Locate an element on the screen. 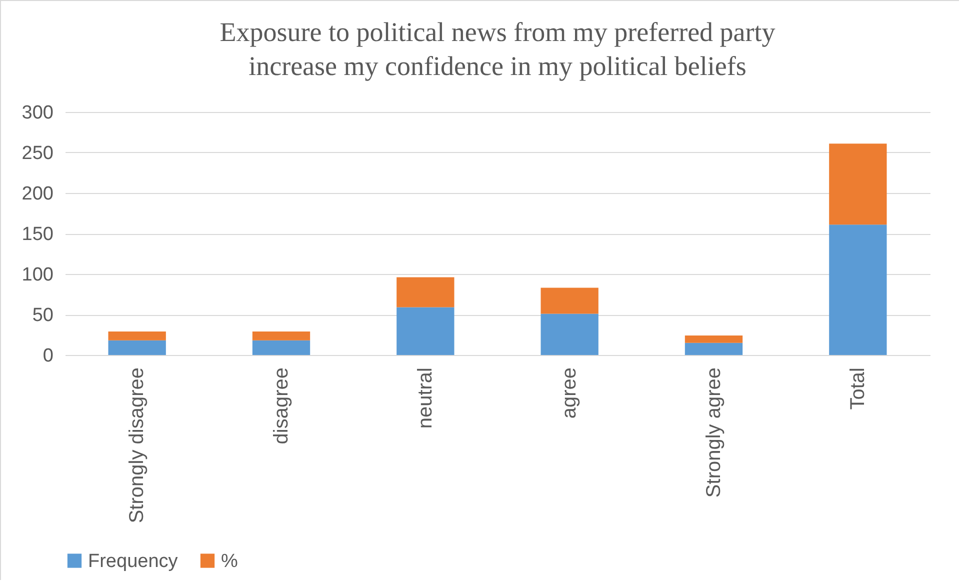 Image resolution: width=961 pixels, height=582 pixels. x-tick-label: agree is located at coordinates (569, 393).